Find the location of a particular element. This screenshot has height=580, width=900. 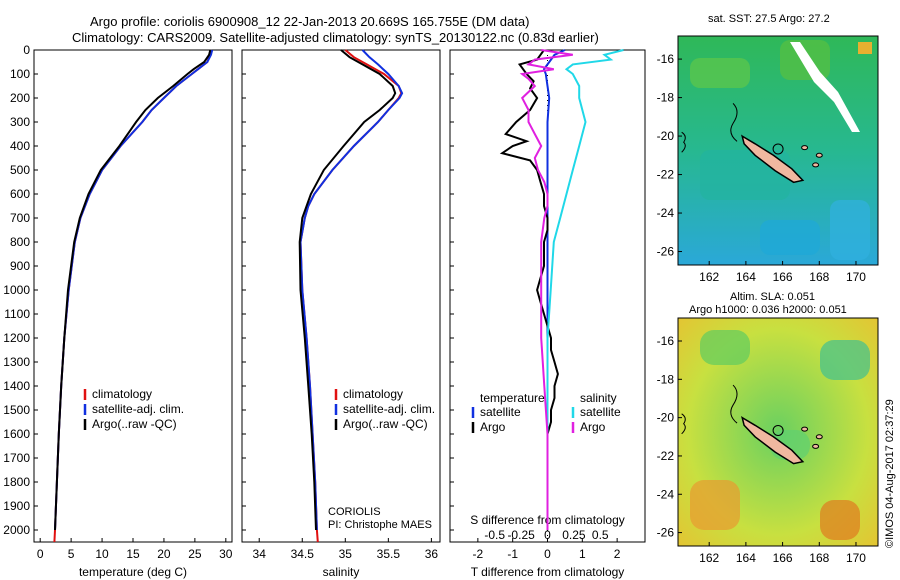

y-tick-label: 800 is located at coordinates (20, 242).